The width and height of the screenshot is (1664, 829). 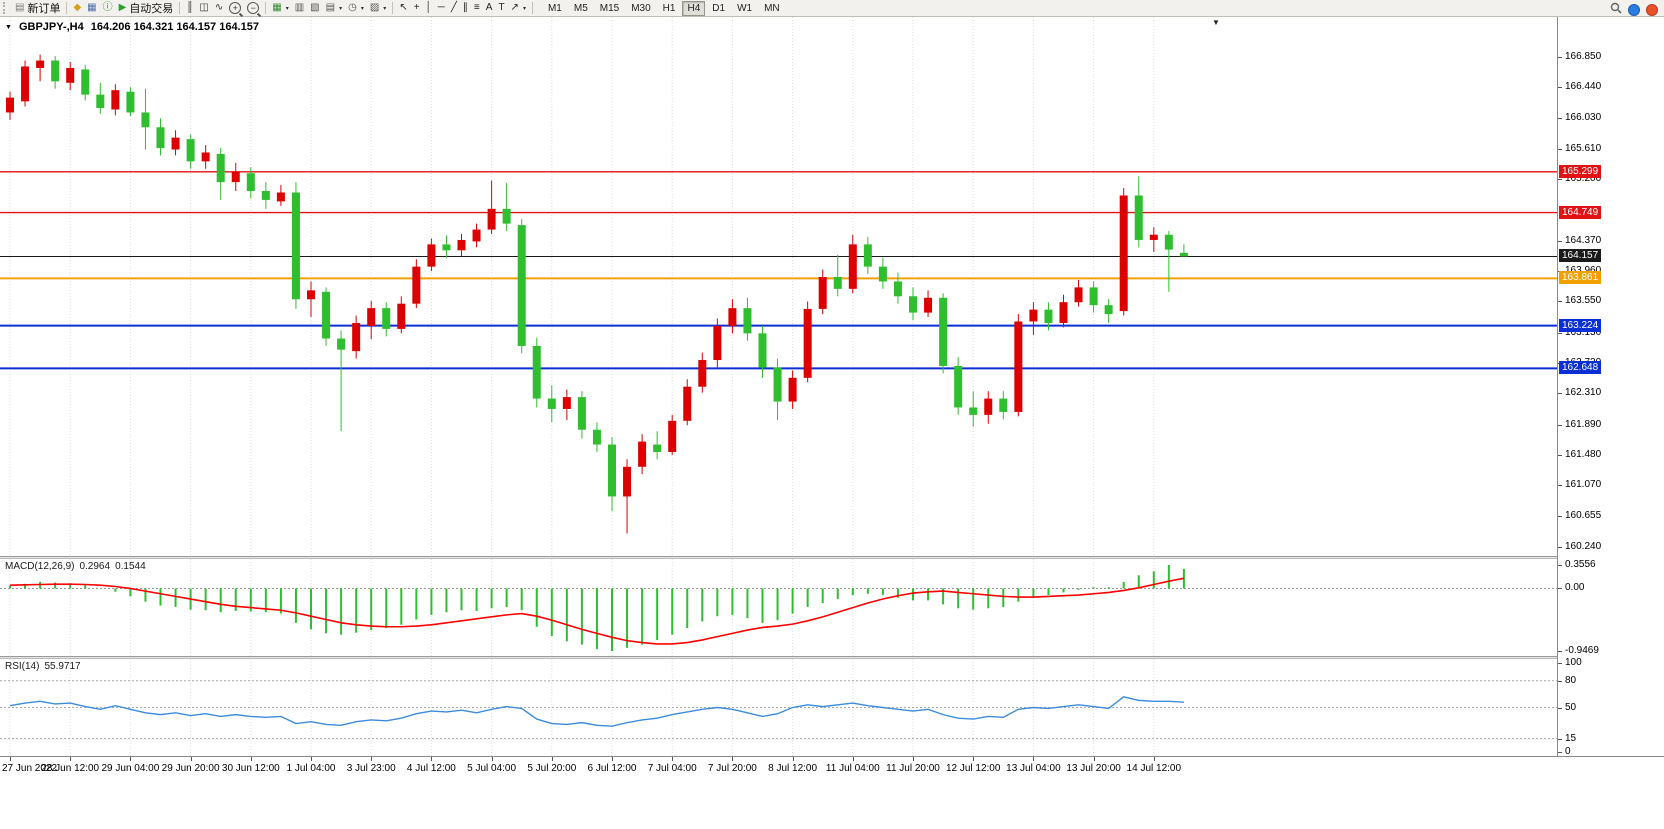 What do you see at coordinates (554, 8) in the screenshot?
I see `timeframe-m1-button: M1` at bounding box center [554, 8].